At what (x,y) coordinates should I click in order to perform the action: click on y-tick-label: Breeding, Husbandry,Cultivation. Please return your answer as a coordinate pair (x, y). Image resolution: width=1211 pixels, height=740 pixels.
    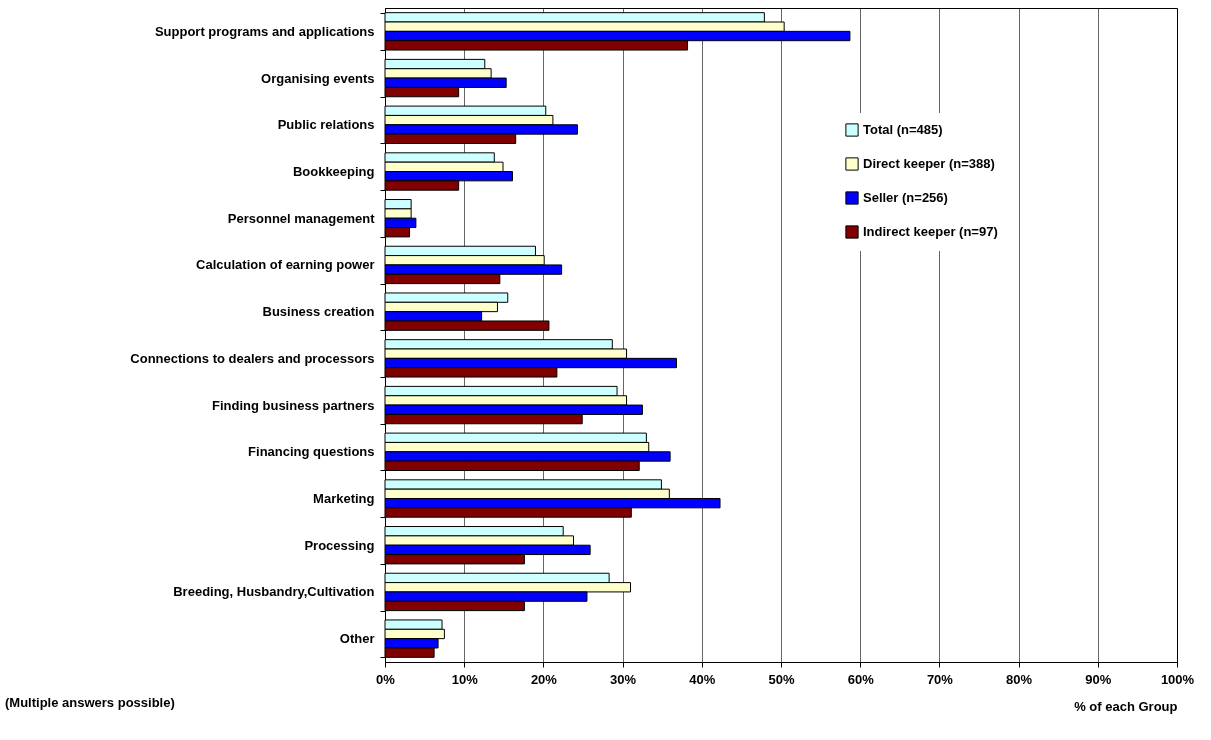
    Looking at the image, I should click on (274, 592).